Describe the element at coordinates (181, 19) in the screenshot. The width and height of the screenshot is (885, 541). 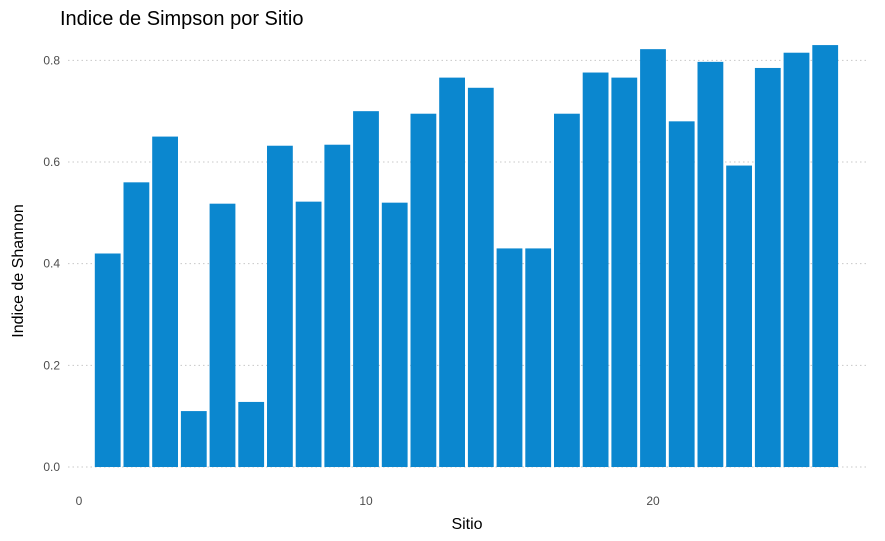
I see `chart-title: Indice de Simpson por Sitio` at that location.